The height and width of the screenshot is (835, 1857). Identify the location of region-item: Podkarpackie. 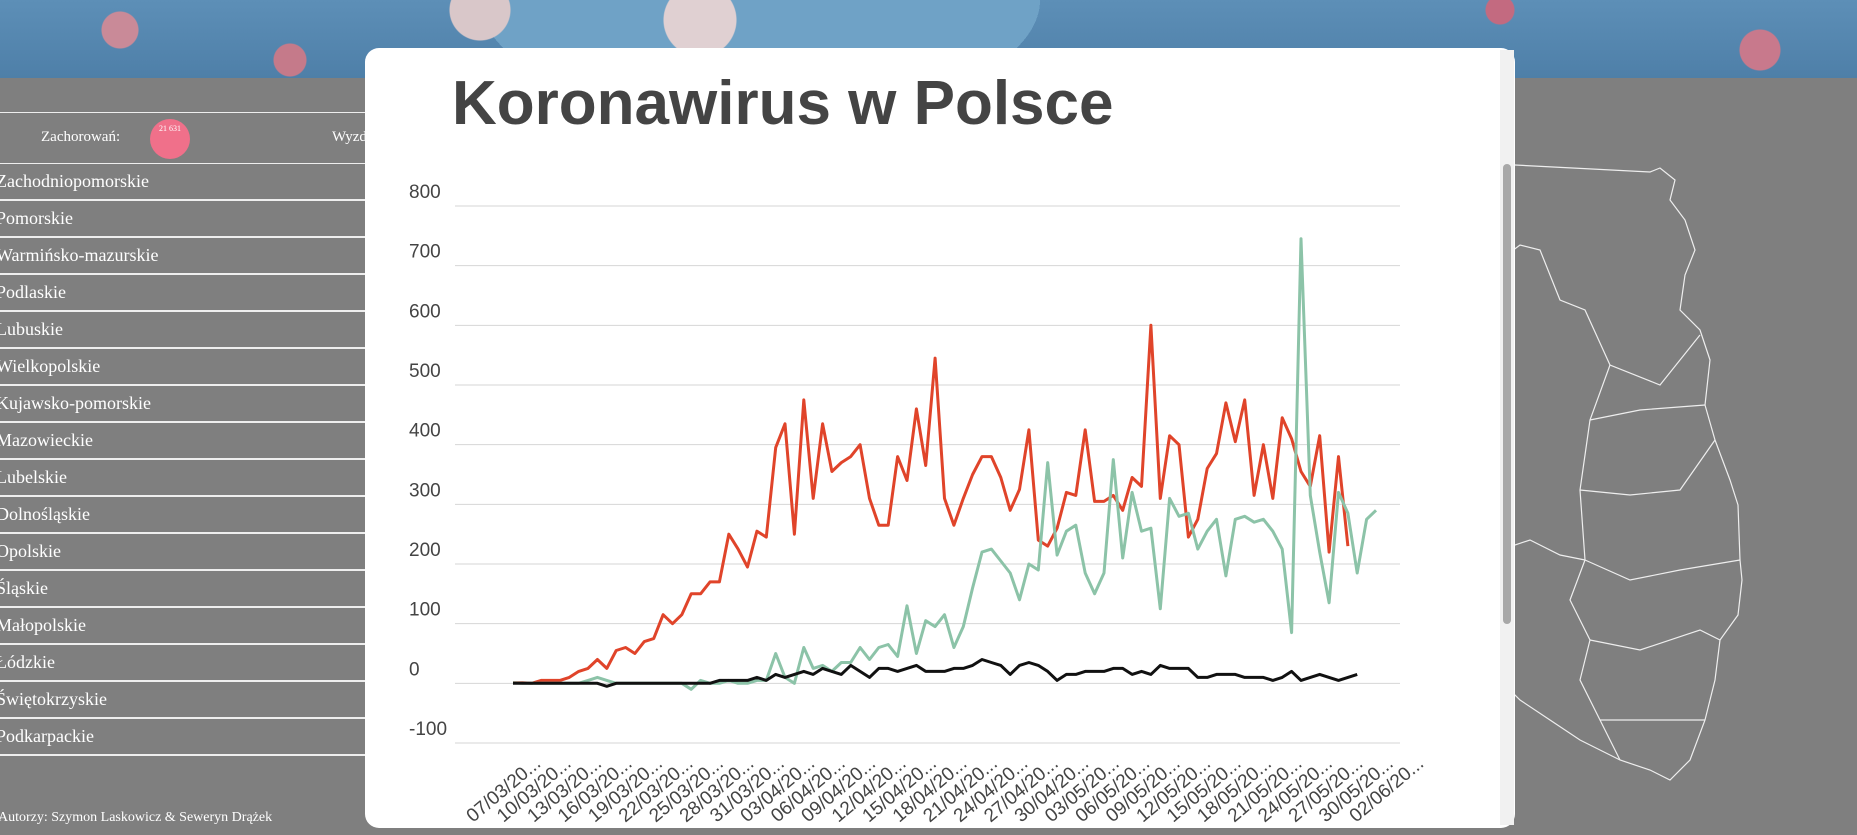
(182, 737).